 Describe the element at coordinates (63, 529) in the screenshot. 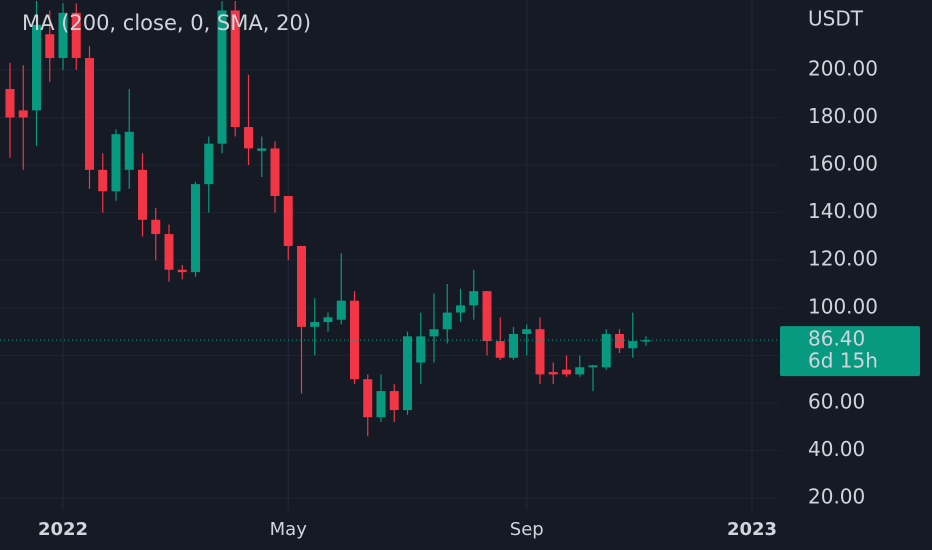

I see `x-tick-label: 2022` at that location.